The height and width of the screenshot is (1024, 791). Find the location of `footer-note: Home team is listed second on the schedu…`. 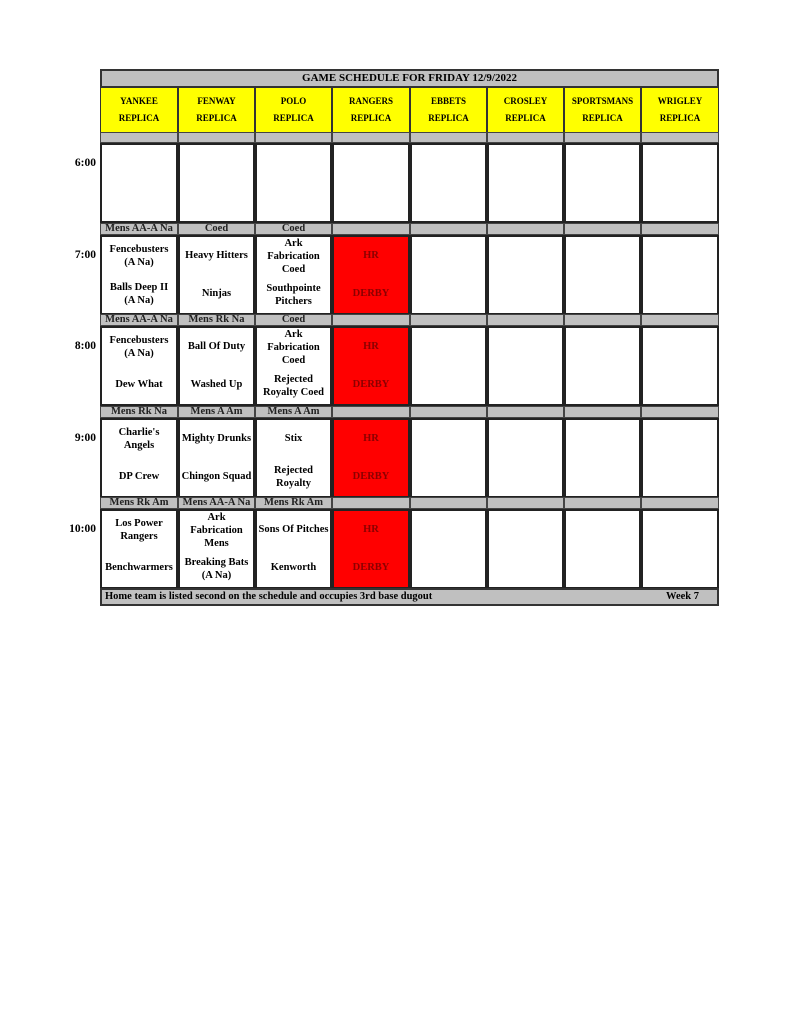

footer-note: Home team is listed second on the schedu… is located at coordinates (409, 597).